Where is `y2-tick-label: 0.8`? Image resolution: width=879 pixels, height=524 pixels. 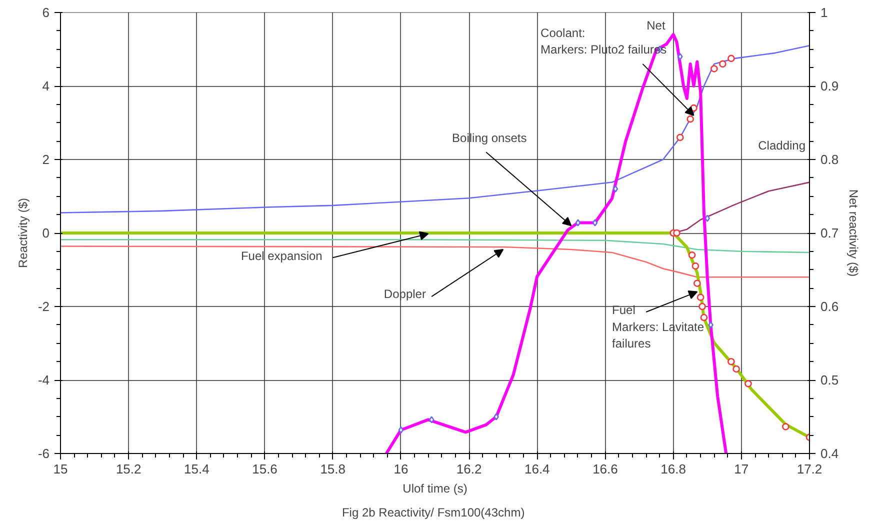
y2-tick-label: 0.8 is located at coordinates (829, 159).